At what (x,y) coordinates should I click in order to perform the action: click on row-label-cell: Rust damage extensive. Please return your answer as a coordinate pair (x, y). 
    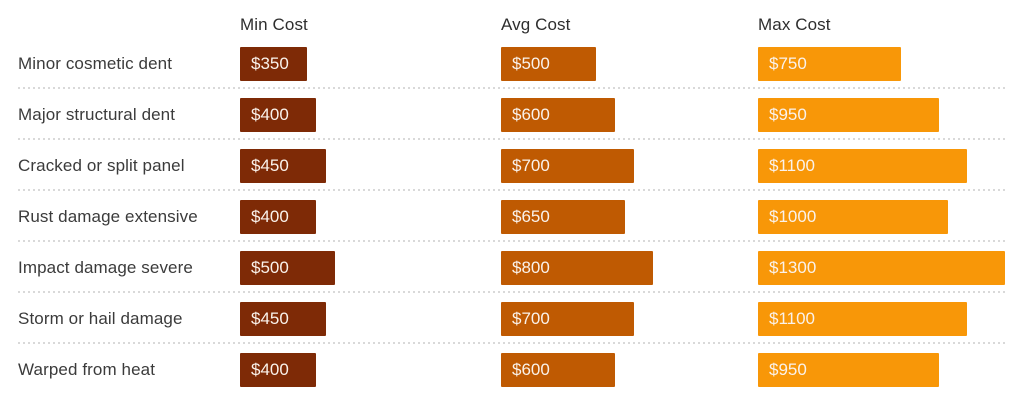
    Looking at the image, I should click on (120, 217).